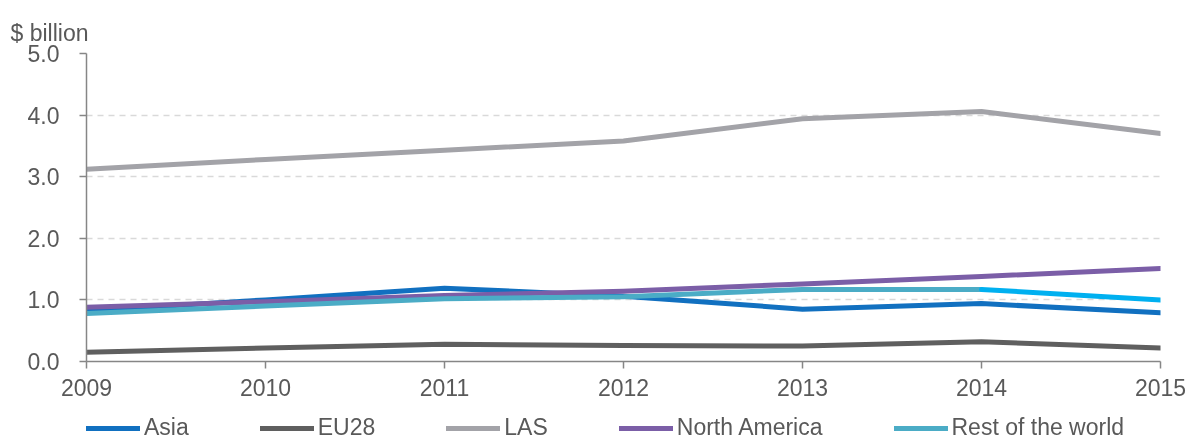 The width and height of the screenshot is (1188, 444). What do you see at coordinates (265, 387) in the screenshot?
I see `x-tick-label: 2010` at bounding box center [265, 387].